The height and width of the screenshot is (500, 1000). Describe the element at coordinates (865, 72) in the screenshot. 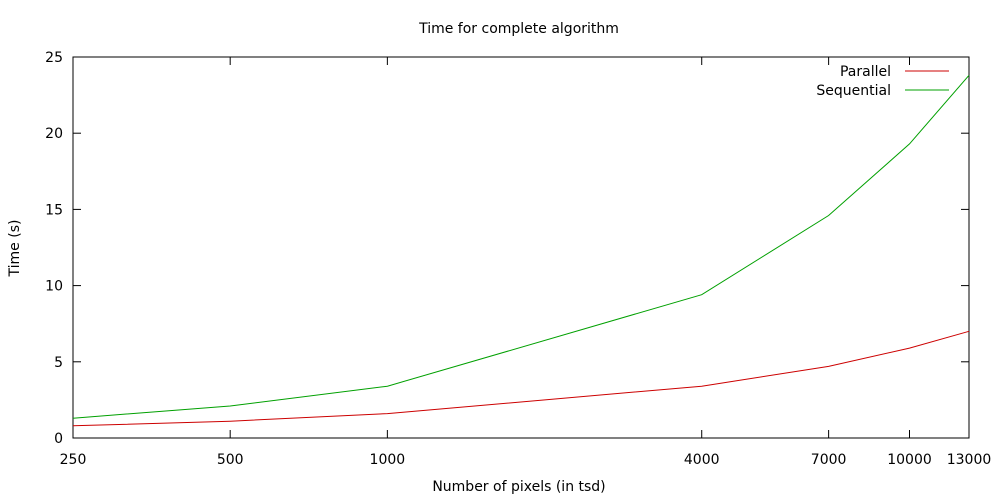

I see `legend-label-parallel: Parallel` at that location.